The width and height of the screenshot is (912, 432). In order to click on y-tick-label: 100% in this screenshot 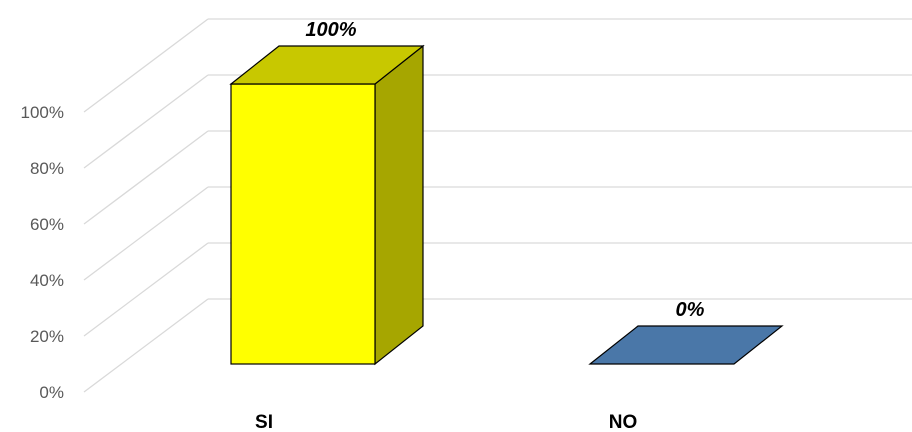, I will do `click(42, 112)`.